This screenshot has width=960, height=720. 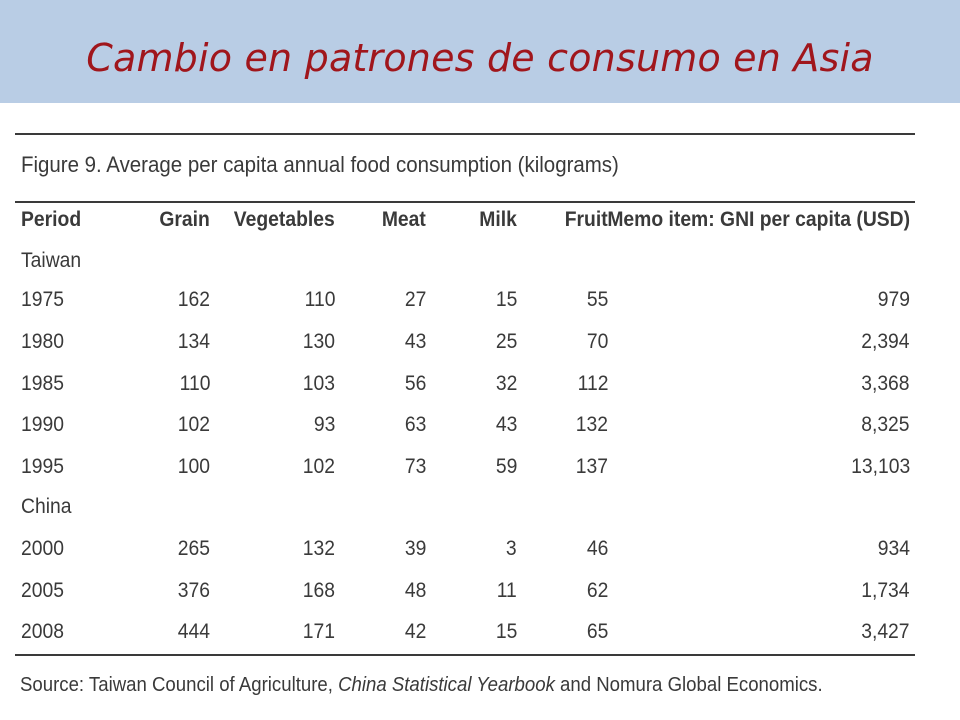 What do you see at coordinates (42, 466) in the screenshot?
I see `row-period: 1995` at bounding box center [42, 466].